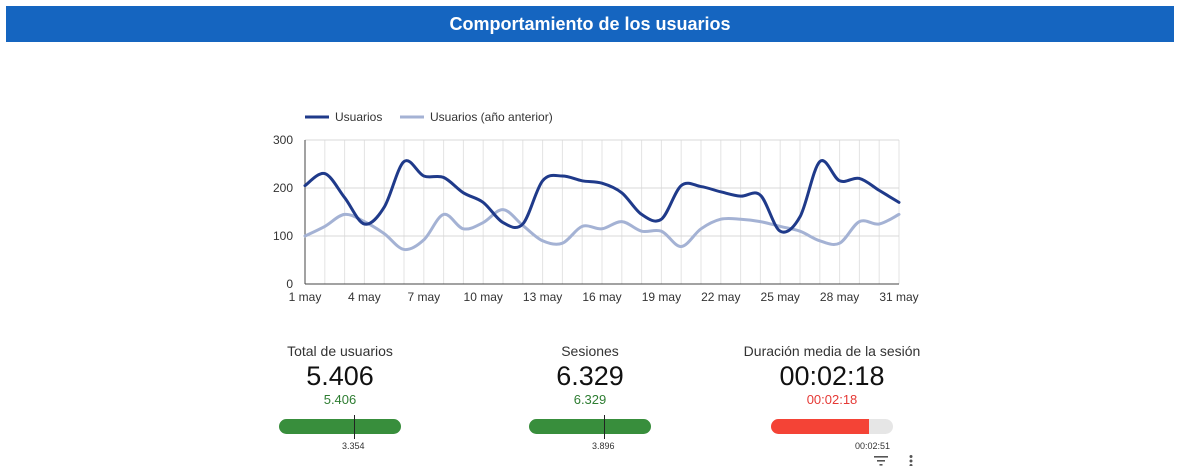  Describe the element at coordinates (364, 297) in the screenshot. I see `x-tick-label: 4 may` at that location.